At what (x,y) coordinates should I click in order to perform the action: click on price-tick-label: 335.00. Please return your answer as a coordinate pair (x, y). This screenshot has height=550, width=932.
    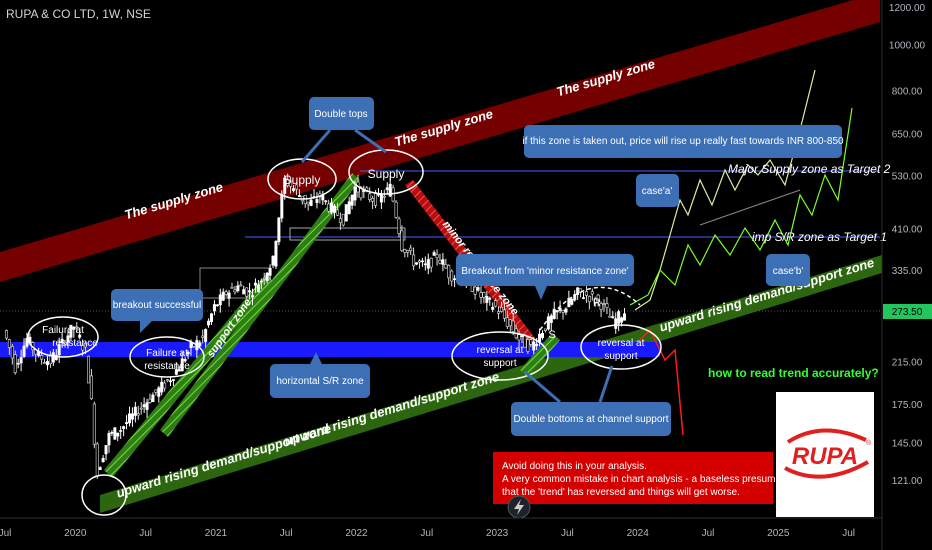
    Looking at the image, I should click on (907, 271).